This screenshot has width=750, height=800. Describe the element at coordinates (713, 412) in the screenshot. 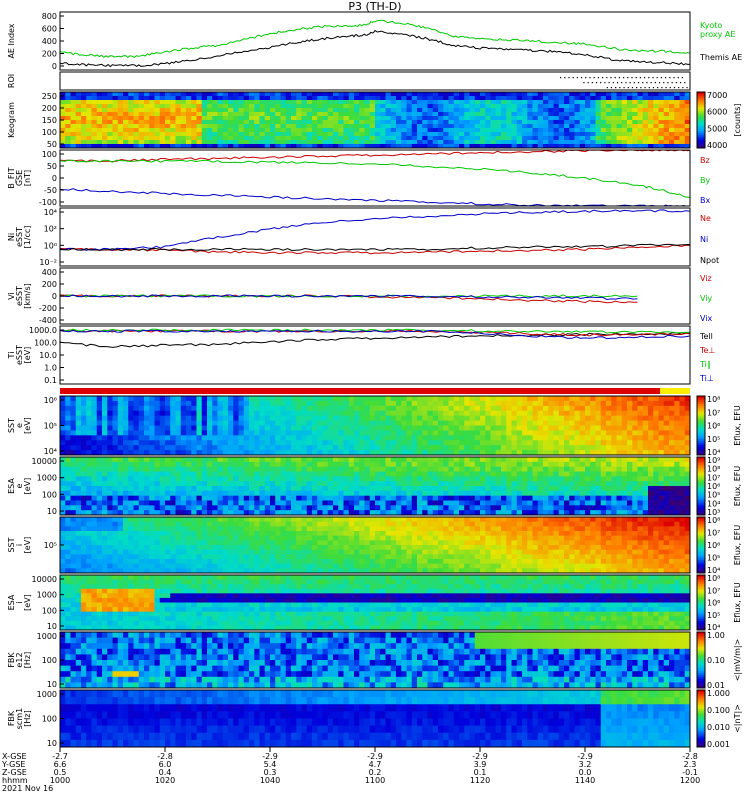

I see `sst-e-colorbar-tick: 10⁷` at that location.